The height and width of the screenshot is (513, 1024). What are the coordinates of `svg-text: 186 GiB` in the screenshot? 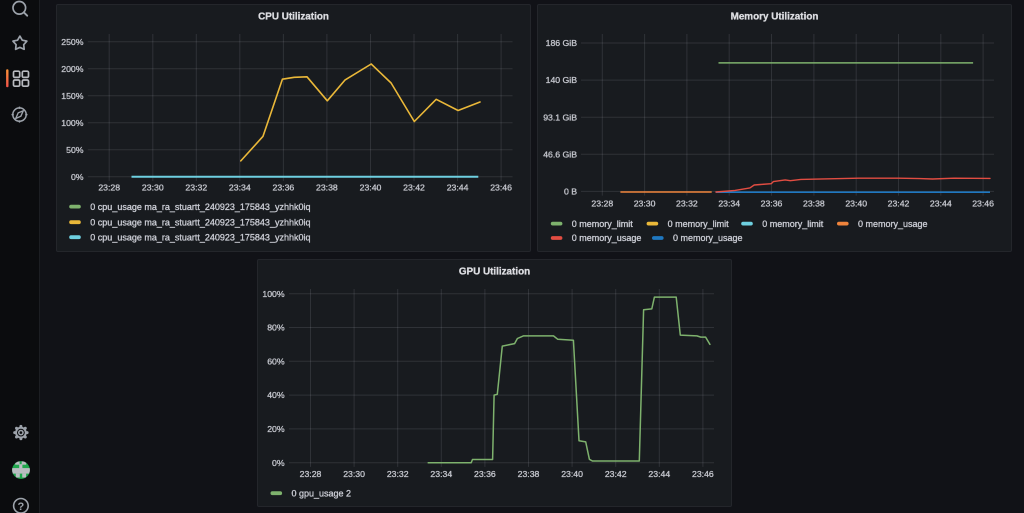 It's located at (562, 43).